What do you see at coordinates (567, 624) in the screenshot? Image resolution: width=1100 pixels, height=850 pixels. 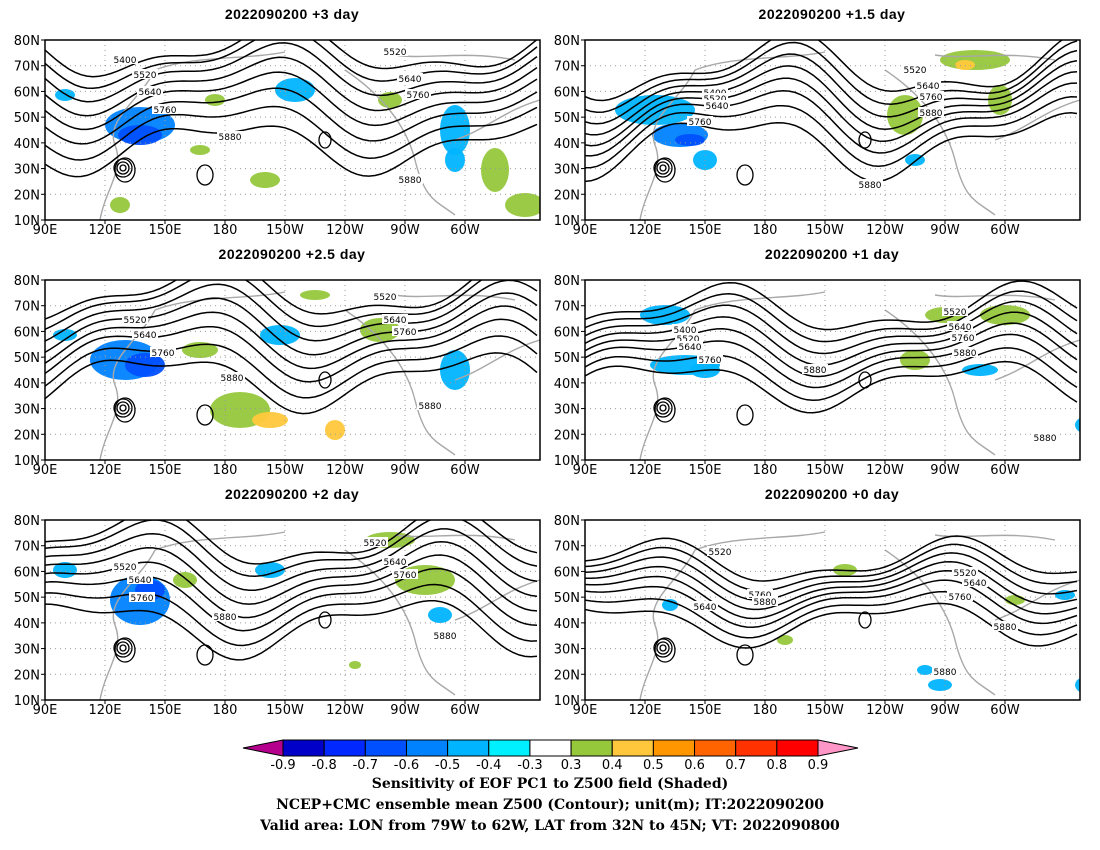 I see `lat-tick-label: 40N` at bounding box center [567, 624].